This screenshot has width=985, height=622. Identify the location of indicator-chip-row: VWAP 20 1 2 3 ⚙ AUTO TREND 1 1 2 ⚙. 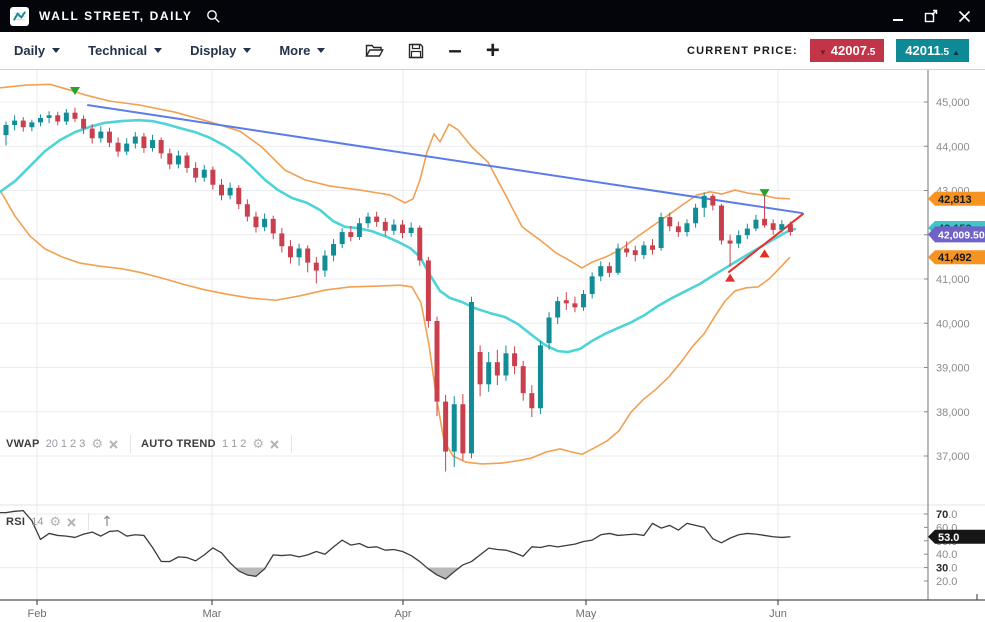
(154, 444).